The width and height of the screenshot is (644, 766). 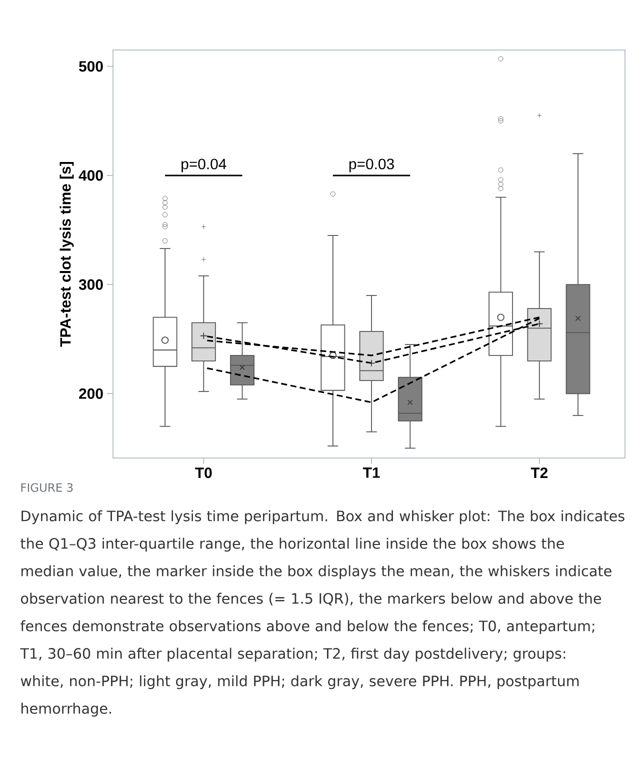 I want to click on y-tick-label: 300, so click(x=90, y=284).